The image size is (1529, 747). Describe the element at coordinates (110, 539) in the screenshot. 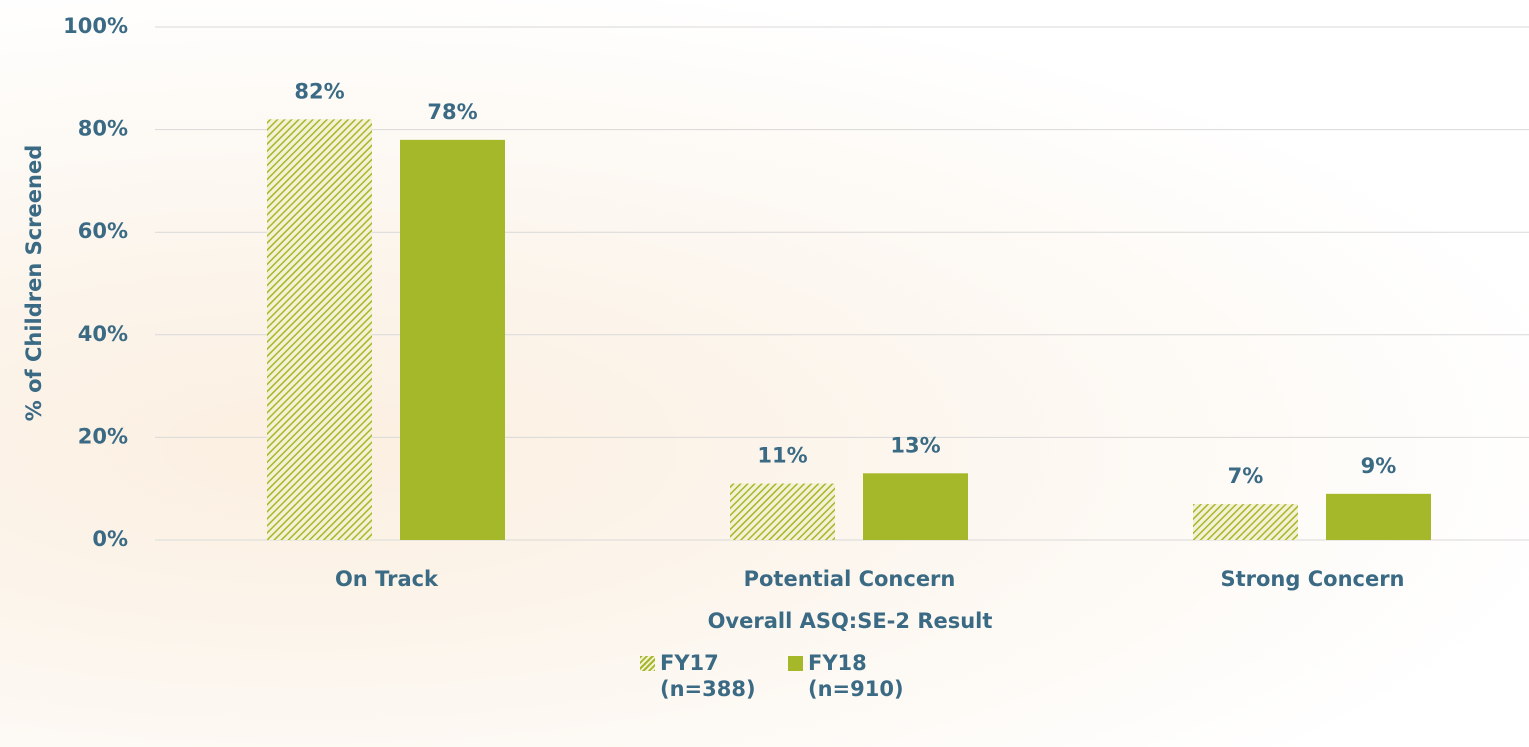

I see `y-tick-label: 0%` at that location.